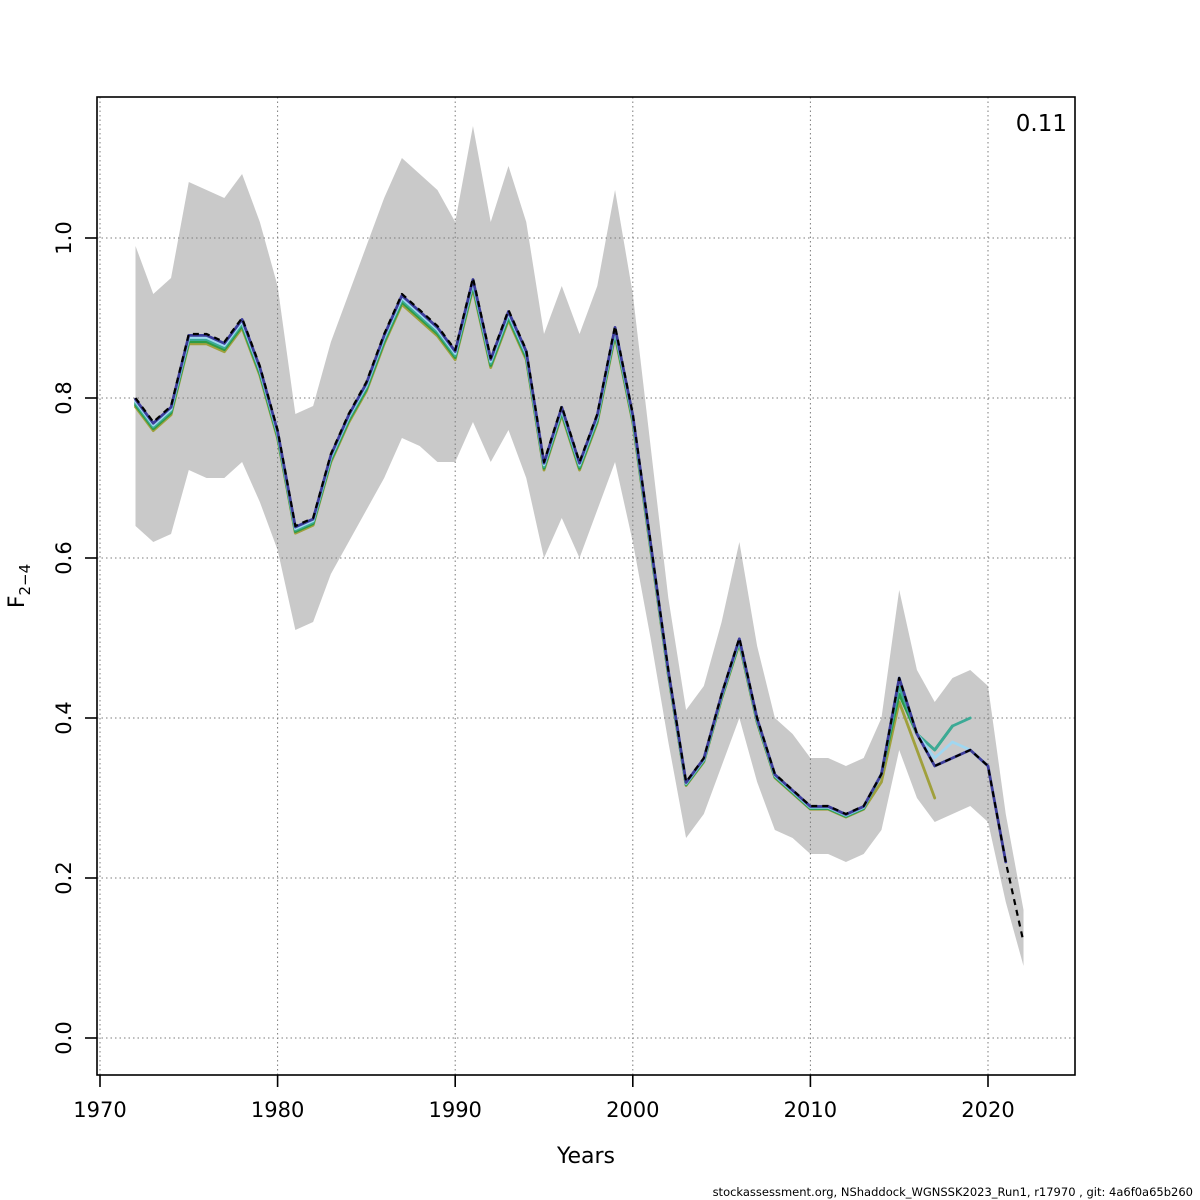  What do you see at coordinates (25, 580) in the screenshot?
I see `y-axis-label-subscript: 2−4` at bounding box center [25, 580].